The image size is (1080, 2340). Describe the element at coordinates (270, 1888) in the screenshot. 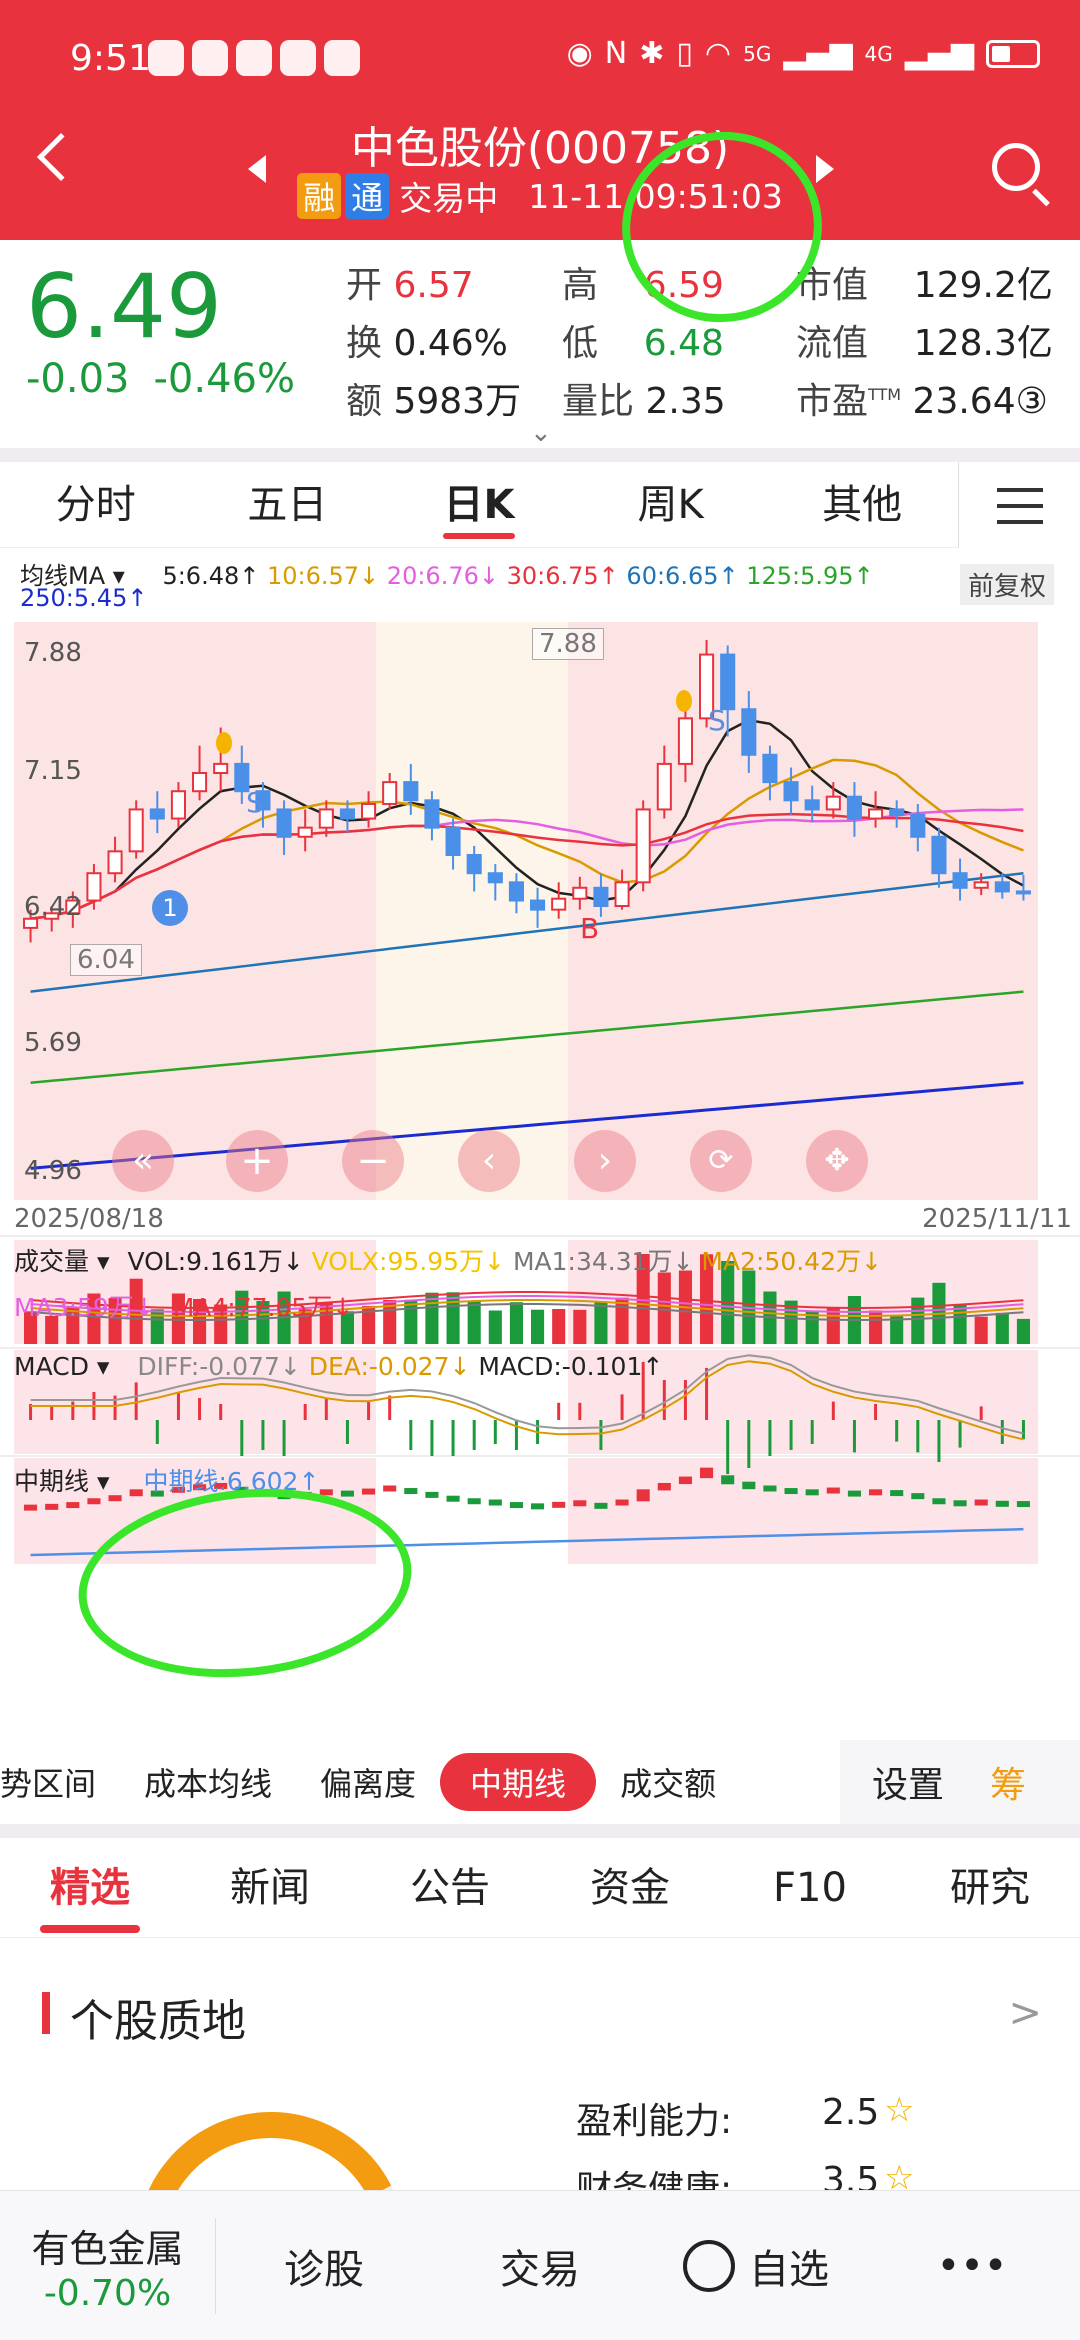

I see `tab-news: 新闻` at that location.